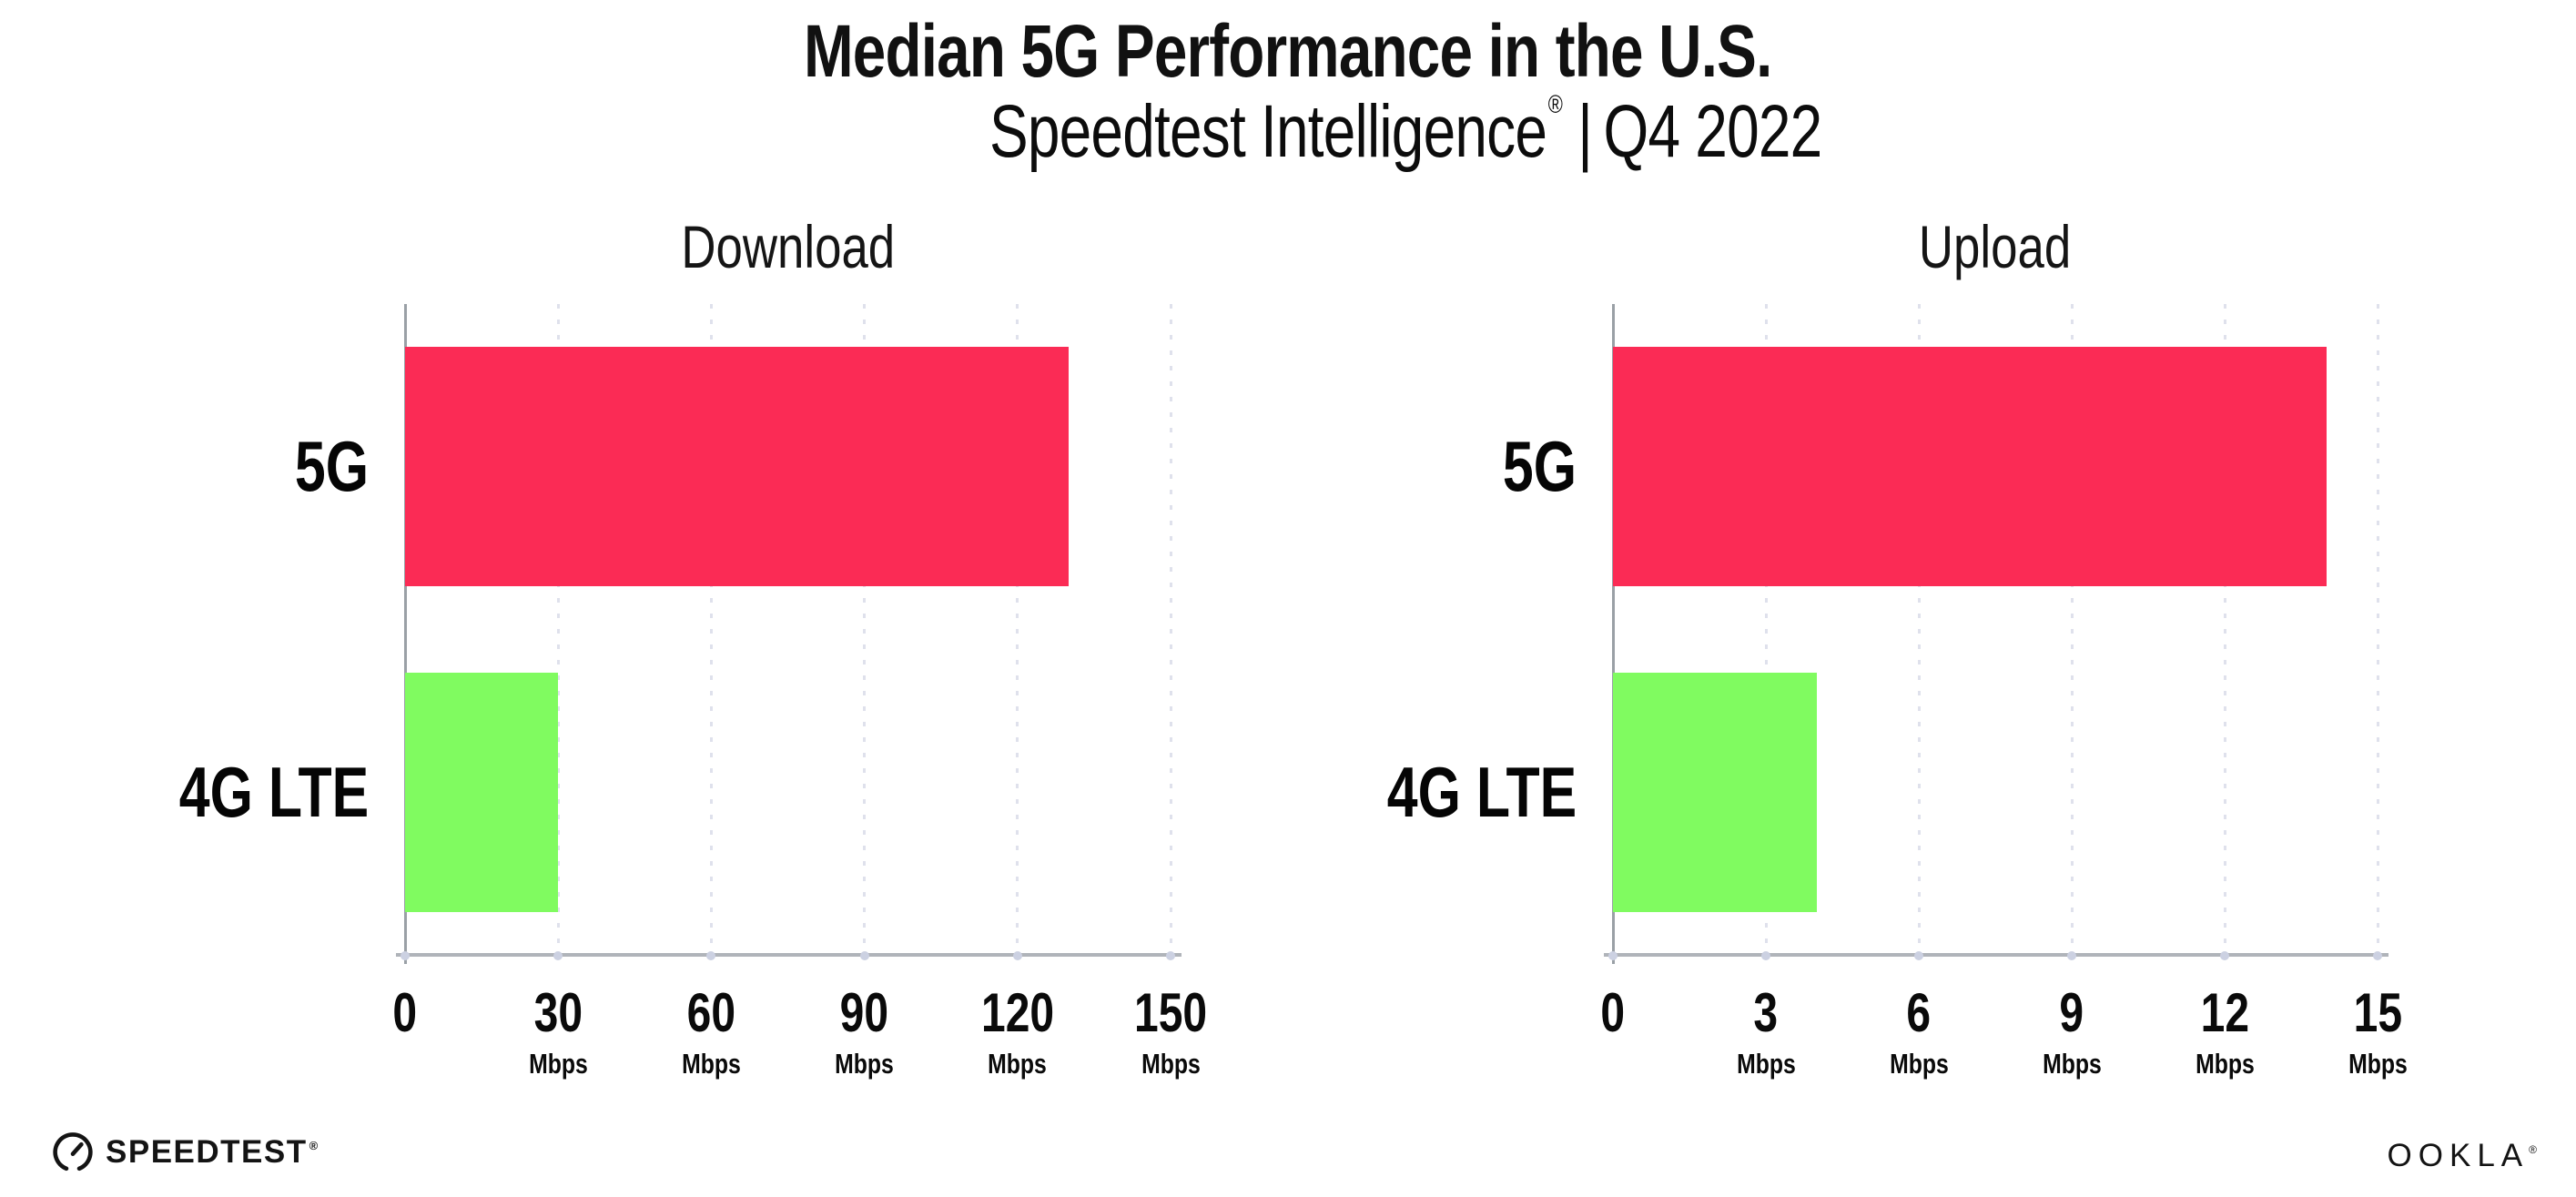  I want to click on x-tick-label: 90 Mbps, so click(865, 1033).